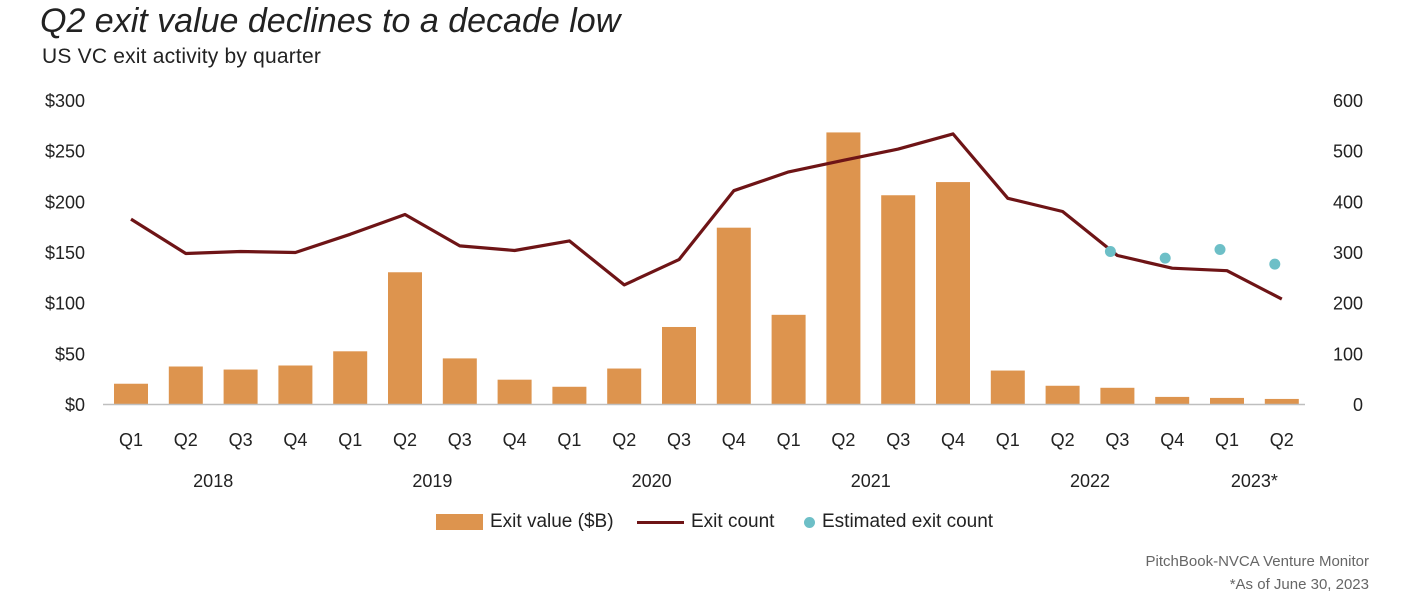 Image resolution: width=1420 pixels, height=608 pixels. I want to click on chart-title: Q2 exit value declines to a decade low, so click(330, 21).